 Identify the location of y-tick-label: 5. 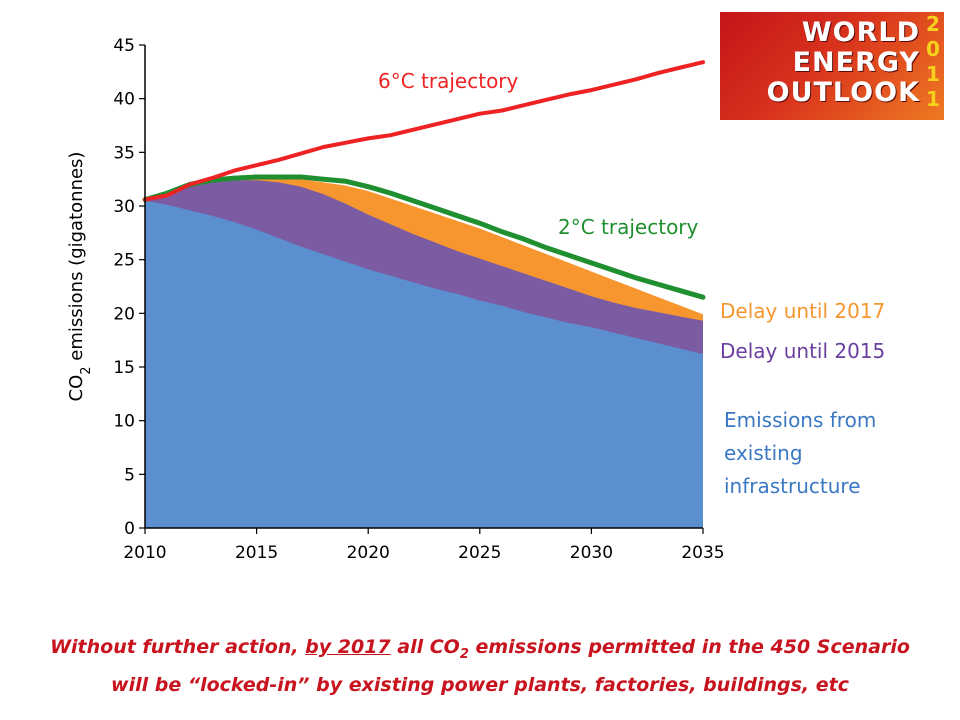
(129, 475).